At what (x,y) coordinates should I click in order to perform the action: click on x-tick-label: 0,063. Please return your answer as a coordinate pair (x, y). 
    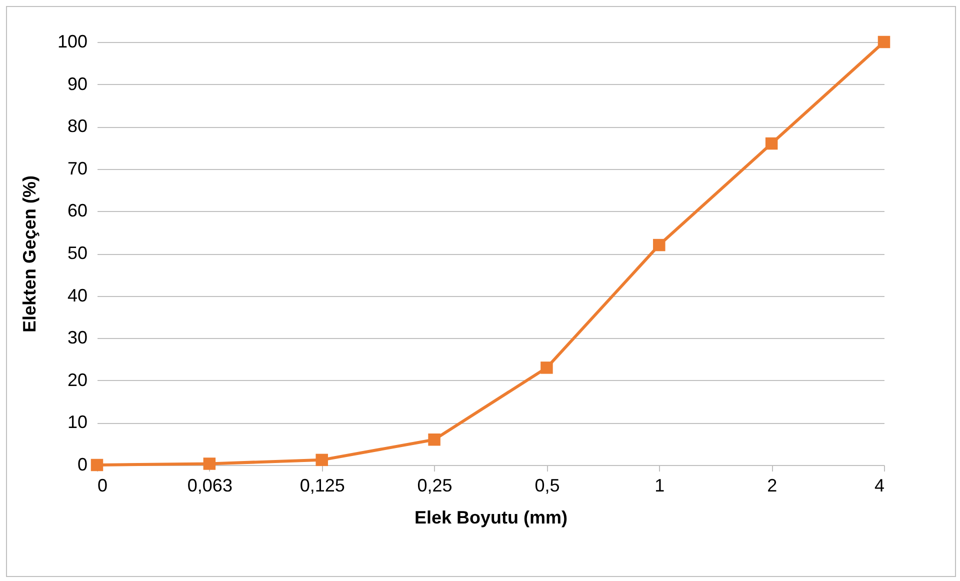
    Looking at the image, I should click on (209, 486).